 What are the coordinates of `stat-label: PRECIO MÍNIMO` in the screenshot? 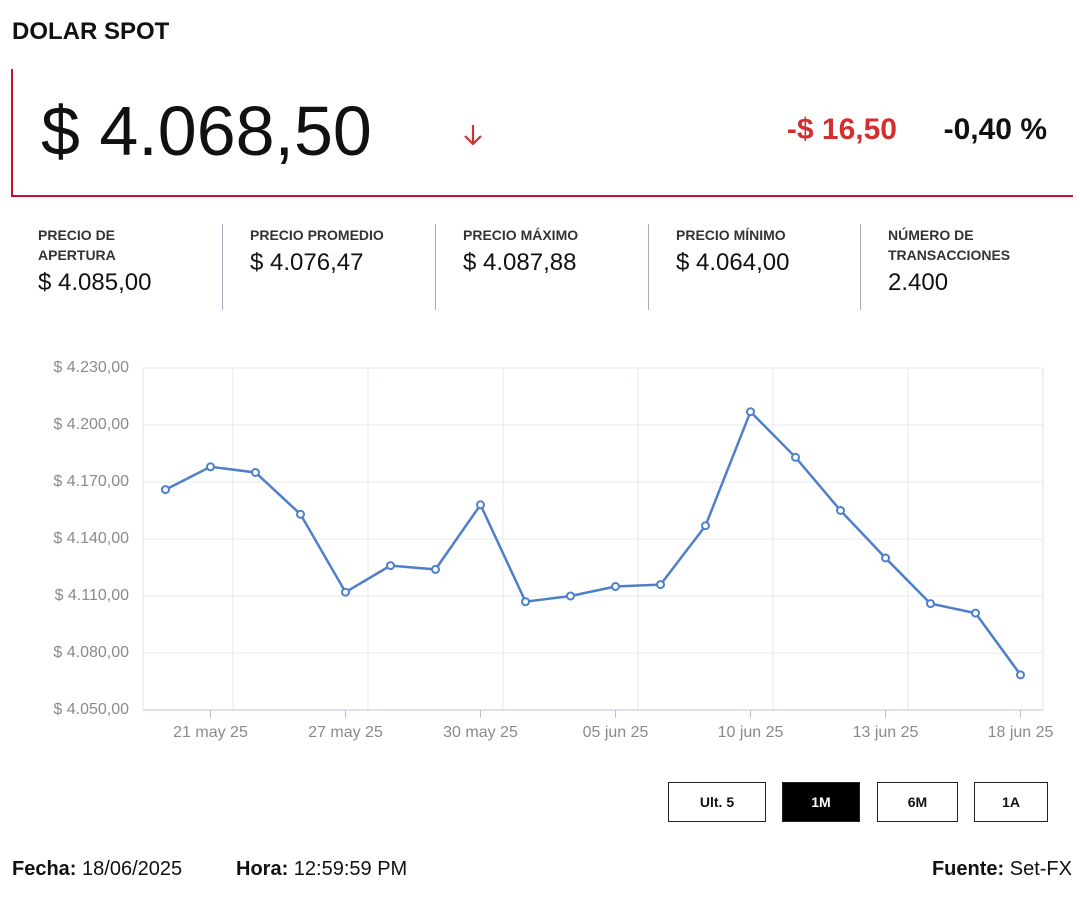 It's located at (731, 235).